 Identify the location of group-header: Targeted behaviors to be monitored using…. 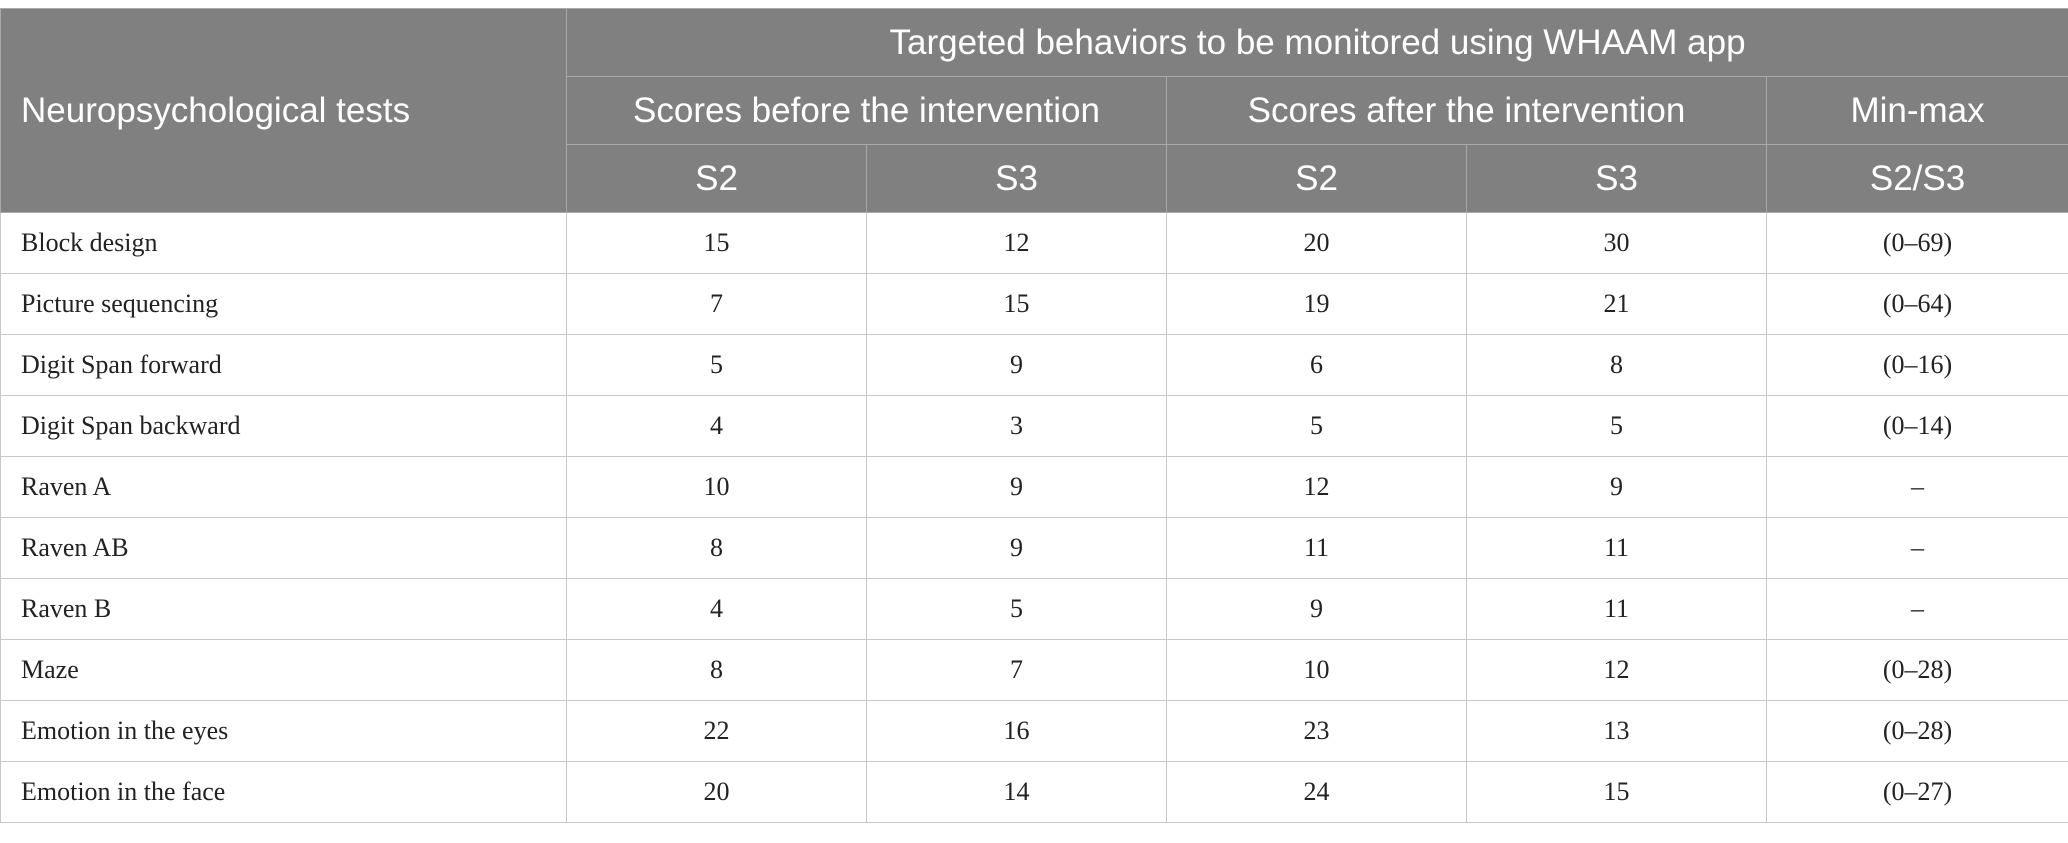
(1316, 42).